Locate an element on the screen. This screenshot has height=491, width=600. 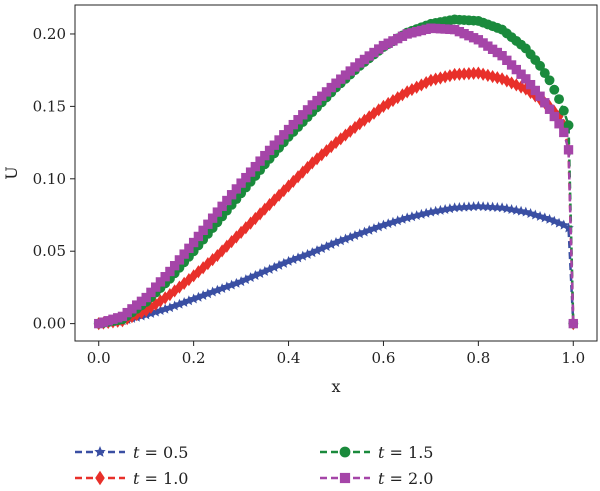
legend-label: t = 1.0 is located at coordinates (160, 478).